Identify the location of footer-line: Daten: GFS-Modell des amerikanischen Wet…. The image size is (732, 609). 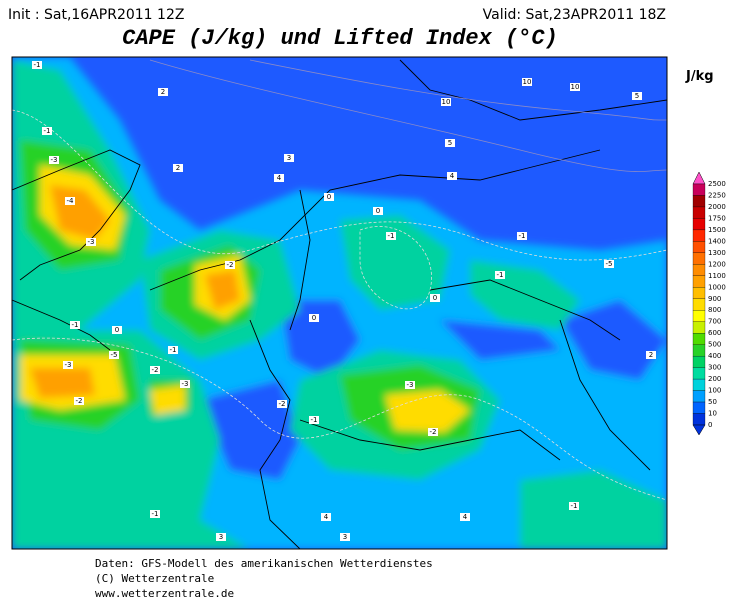
(264, 563).